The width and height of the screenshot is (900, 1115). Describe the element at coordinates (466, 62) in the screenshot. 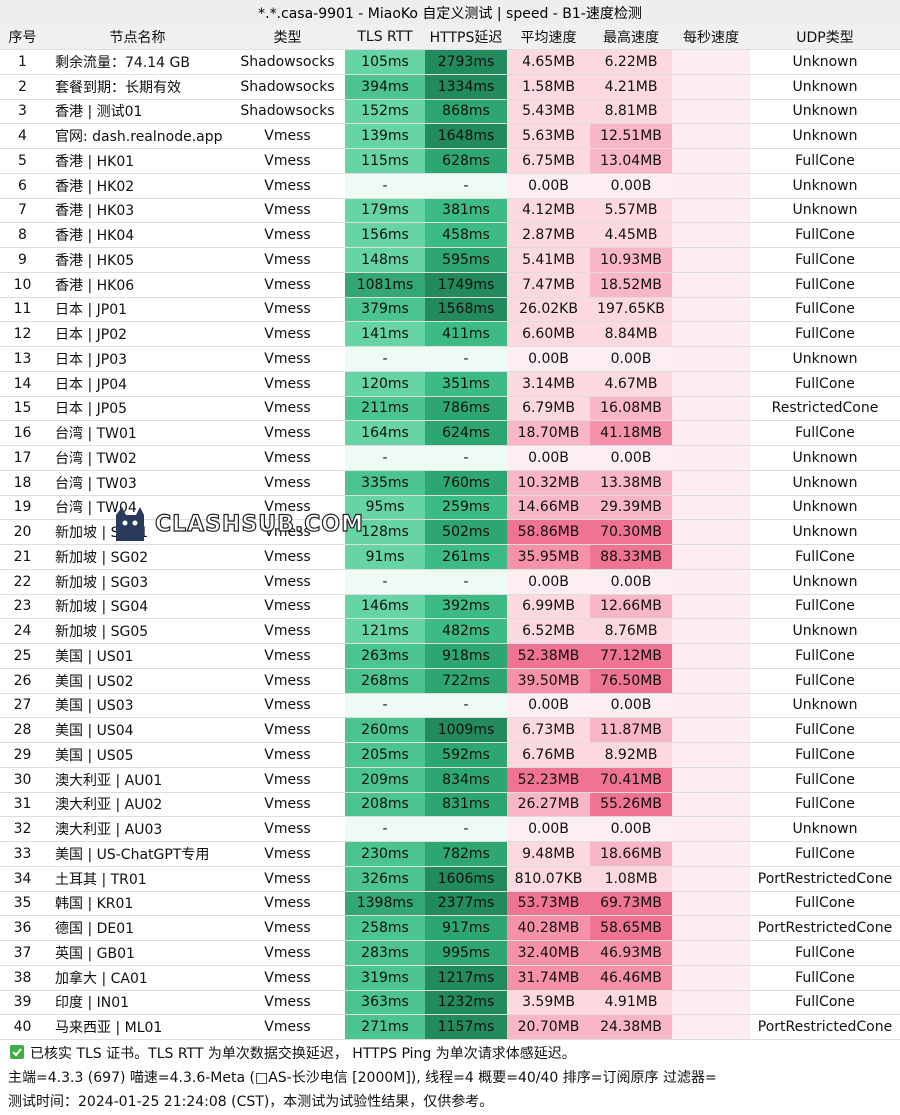

I see `cell: 2793ms` at that location.